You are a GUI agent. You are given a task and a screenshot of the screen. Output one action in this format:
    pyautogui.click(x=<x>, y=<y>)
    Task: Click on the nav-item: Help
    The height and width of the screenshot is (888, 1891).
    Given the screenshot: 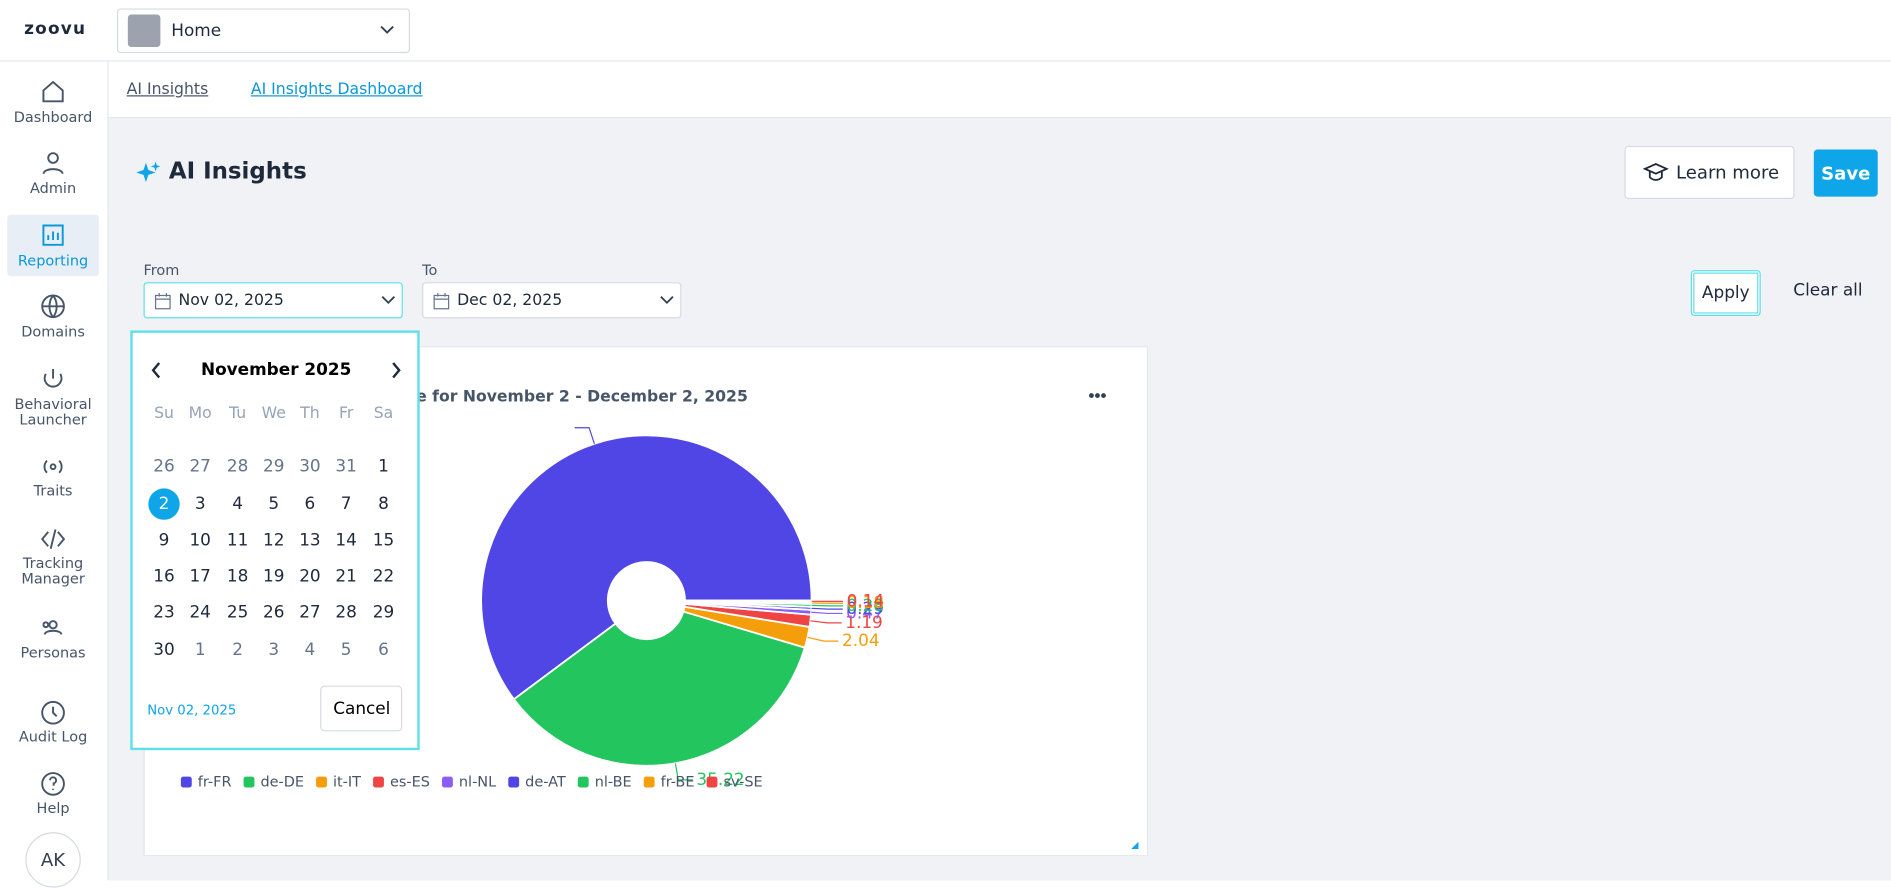 What is the action you would take?
    pyautogui.click(x=53, y=792)
    